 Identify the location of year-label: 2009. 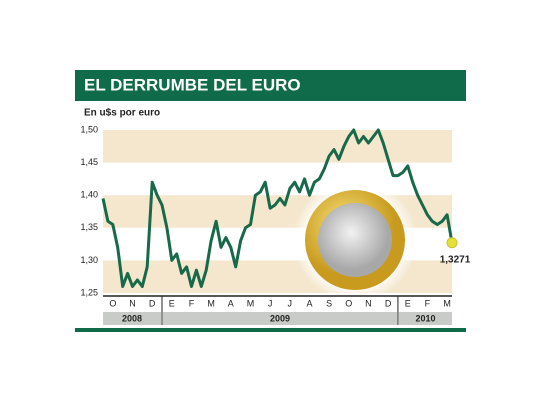
(280, 318).